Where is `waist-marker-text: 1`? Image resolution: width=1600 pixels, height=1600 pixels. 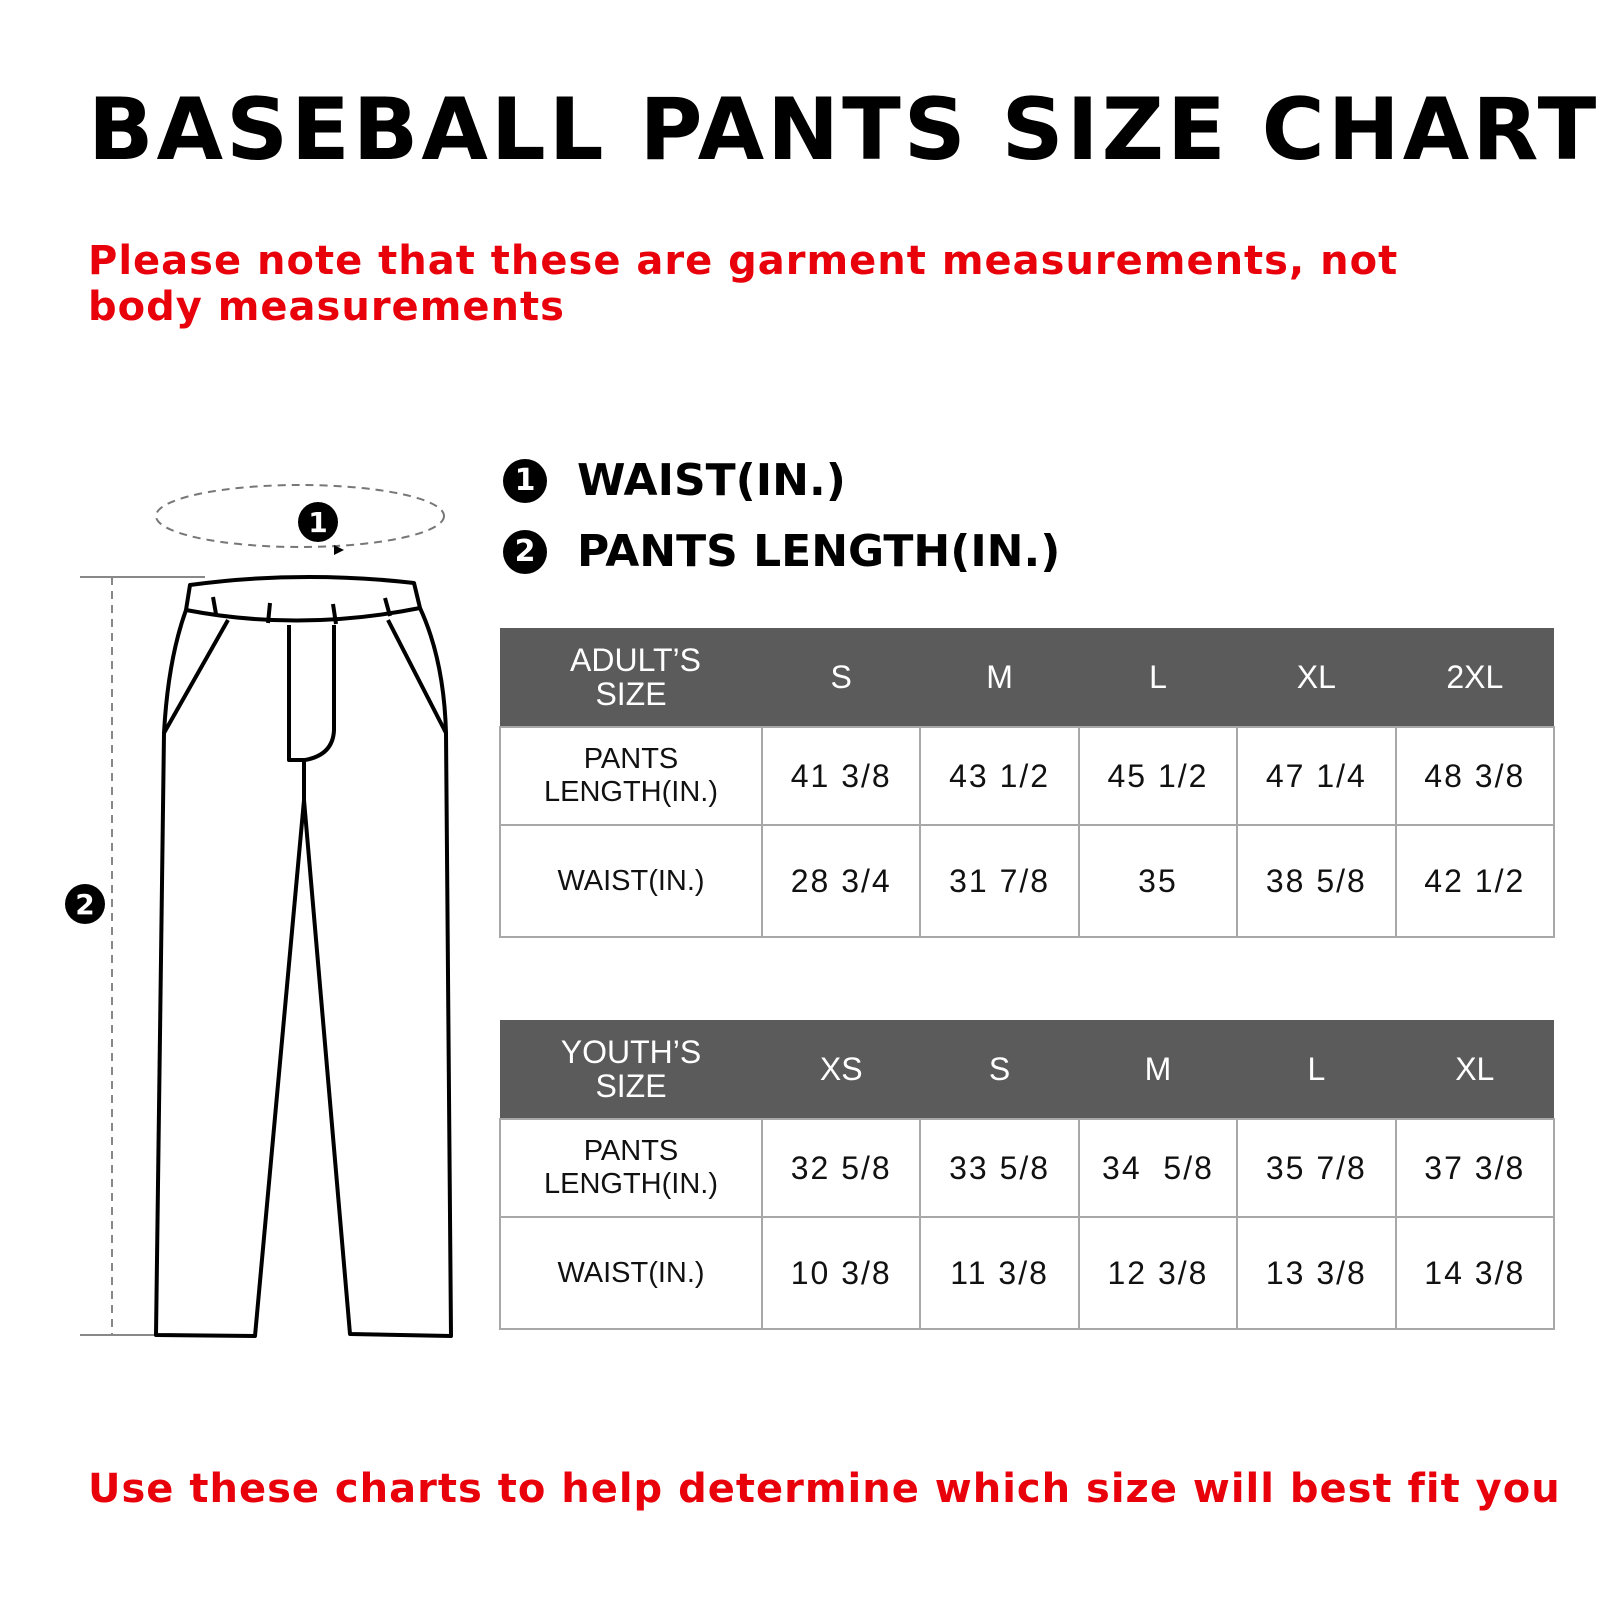 waist-marker-text: 1 is located at coordinates (317, 522).